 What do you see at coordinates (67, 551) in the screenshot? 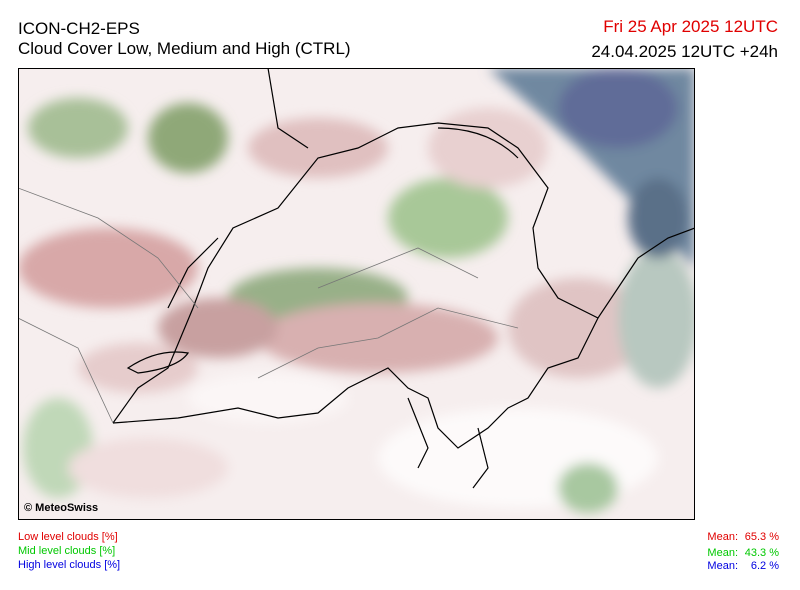
I see `legend-mid: Mid level clouds [%]` at bounding box center [67, 551].